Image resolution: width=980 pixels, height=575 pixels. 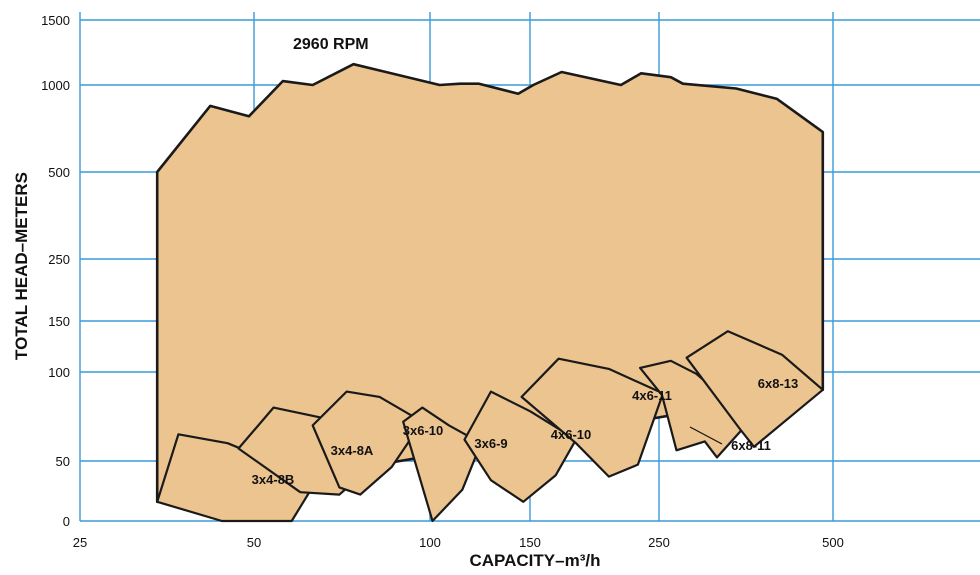 I want to click on rpm-label: 2960 RPM, so click(x=331, y=44).